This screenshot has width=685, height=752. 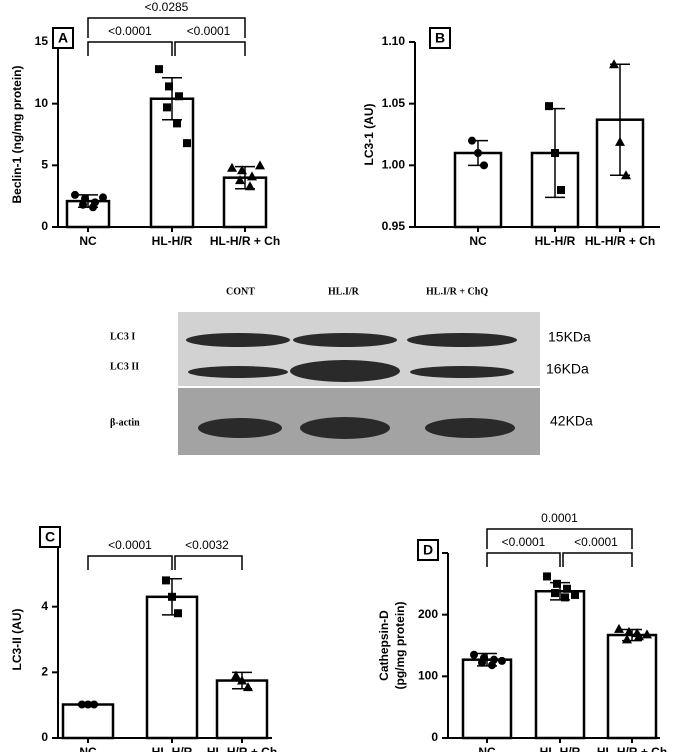 What do you see at coordinates (125, 422) in the screenshot?
I see `row-label: β-actin` at bounding box center [125, 422].